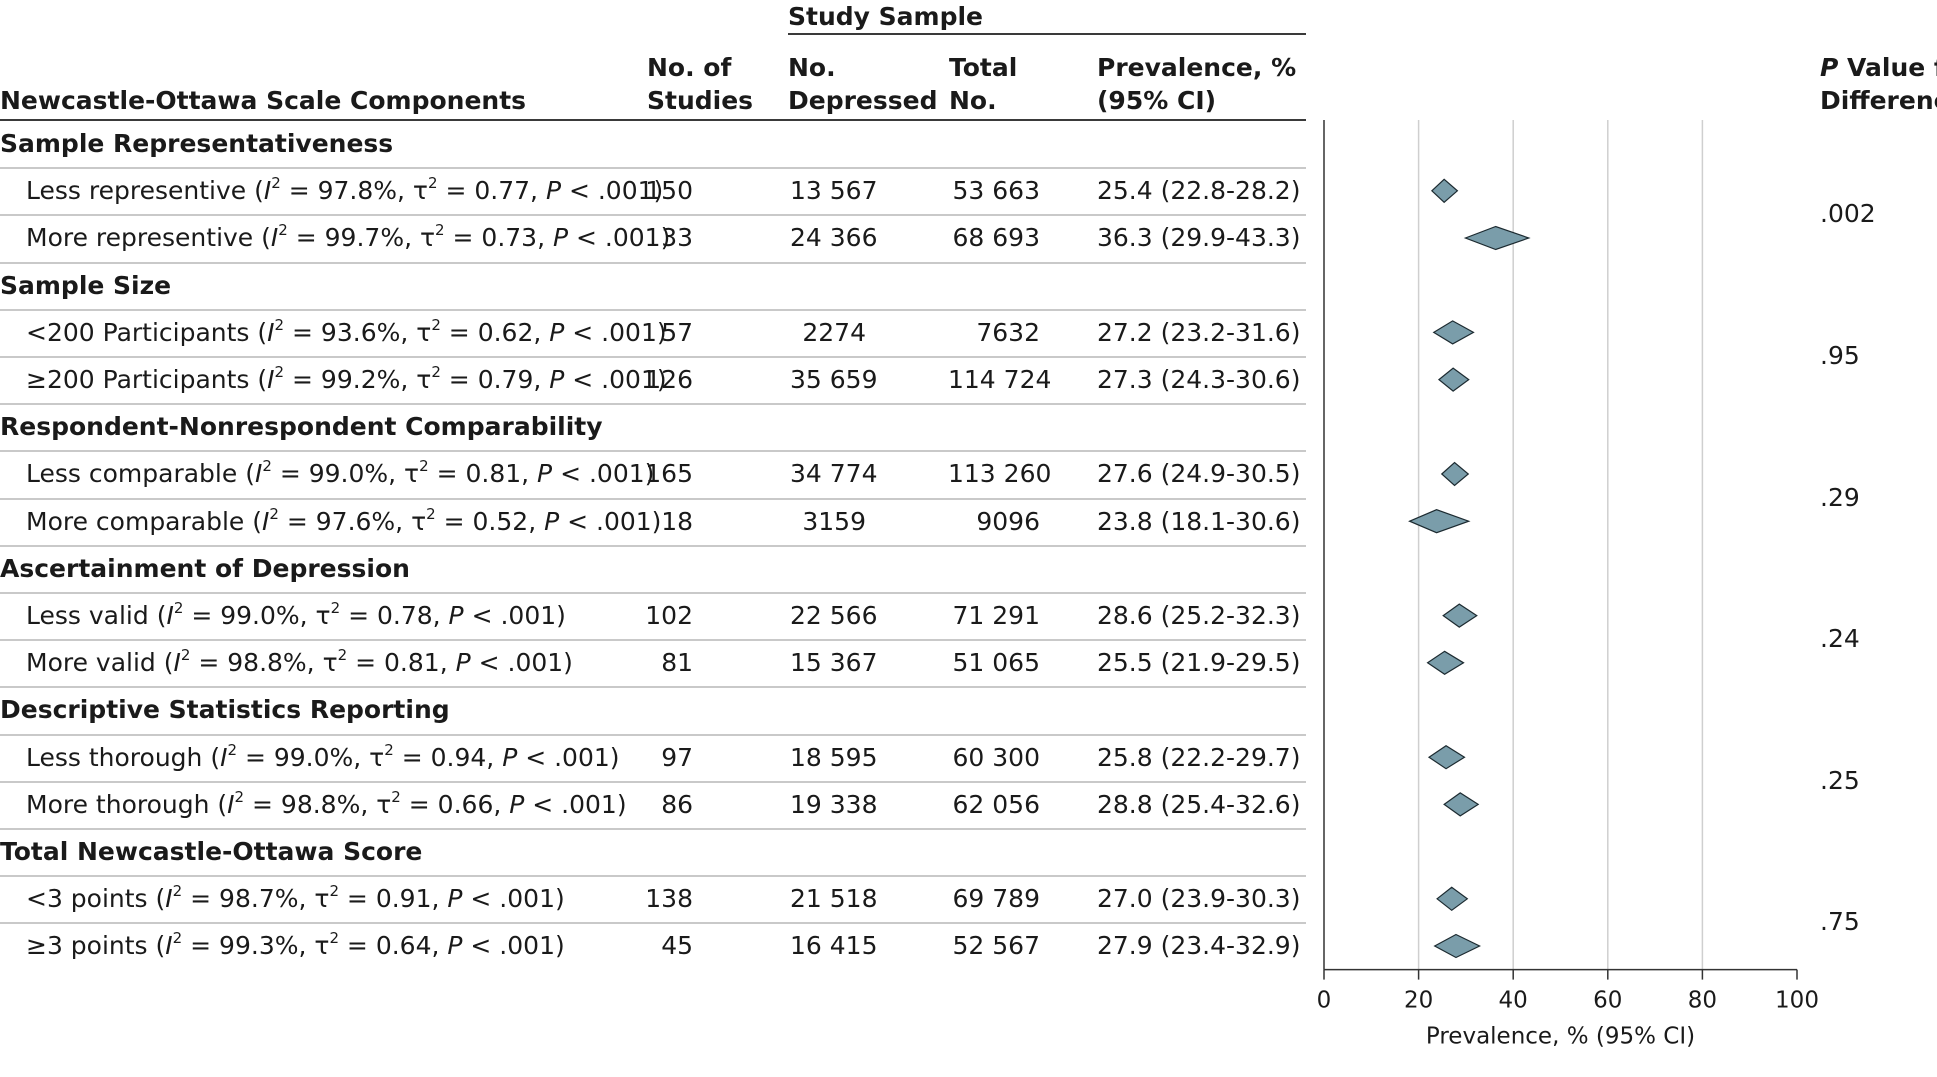 The height and width of the screenshot is (1077, 1937). What do you see at coordinates (1000, 379) in the screenshot?
I see `total-no-cell: 114 724` at bounding box center [1000, 379].